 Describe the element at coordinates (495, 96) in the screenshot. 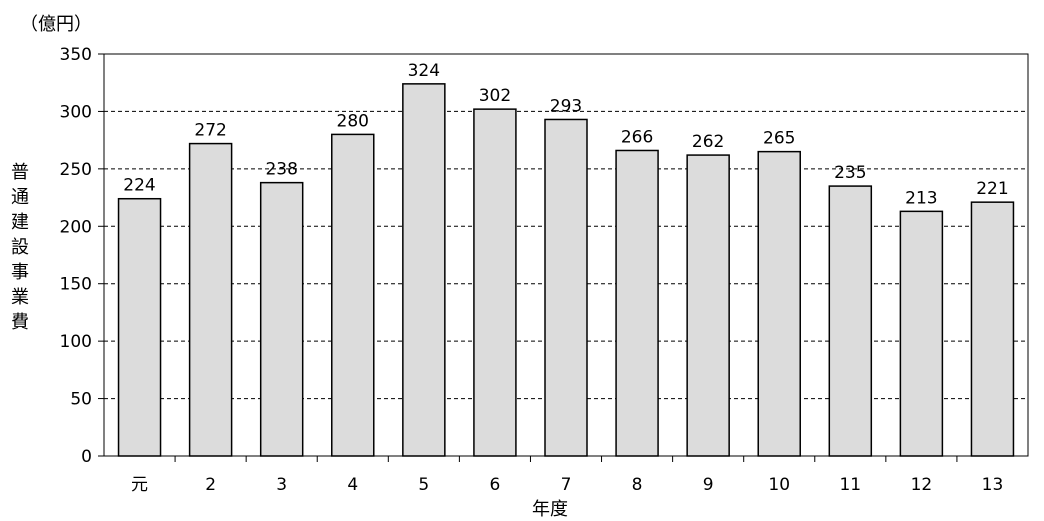

I see `data-label: 302` at that location.